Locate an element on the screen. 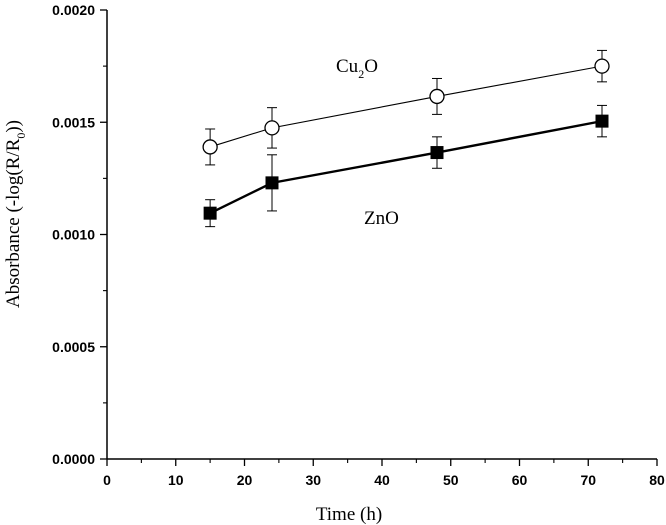  y-tick-label: 0.0000 is located at coordinates (73, 459).